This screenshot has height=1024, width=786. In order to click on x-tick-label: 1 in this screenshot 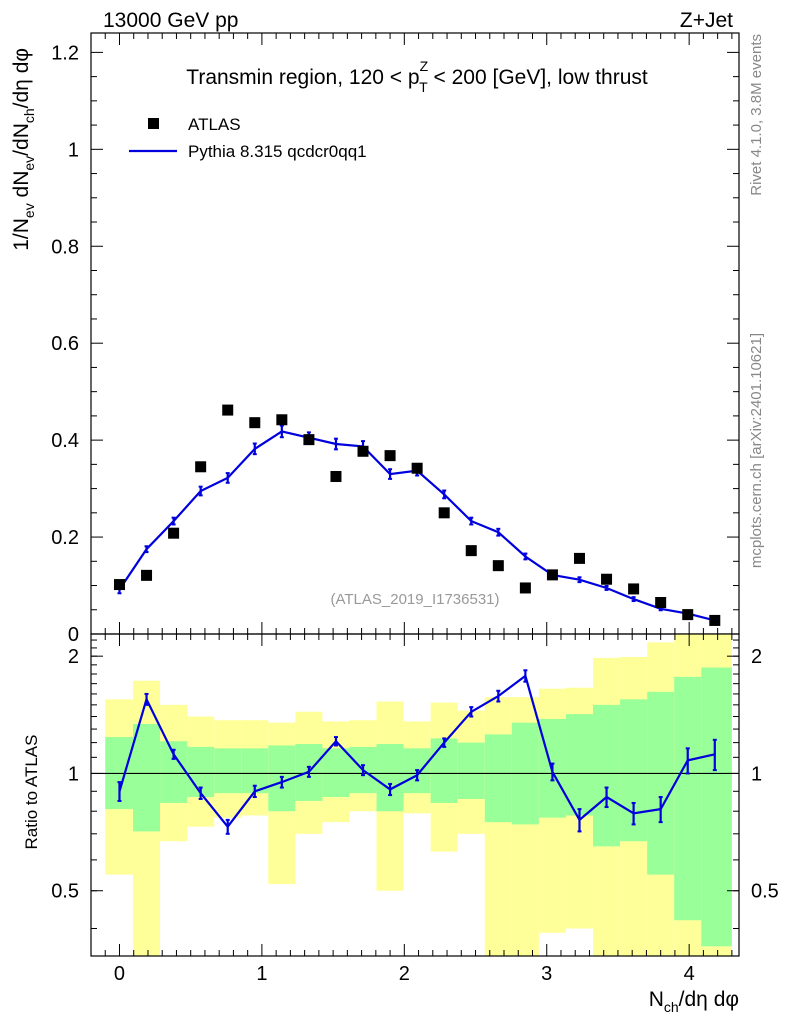, I will do `click(261, 974)`.